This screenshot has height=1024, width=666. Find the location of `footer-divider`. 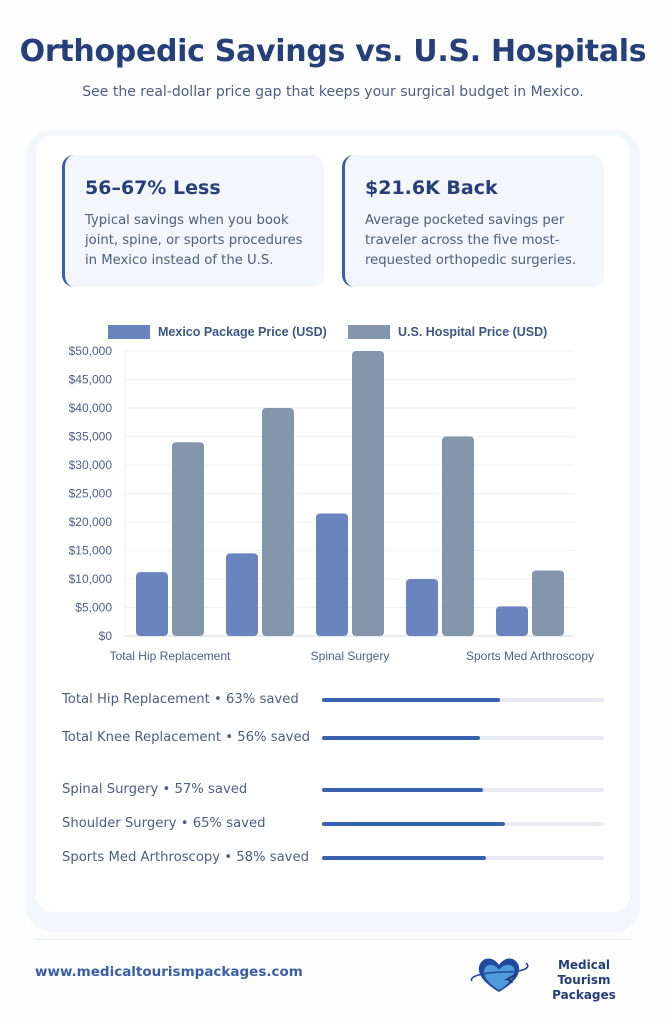

footer-divider is located at coordinates (333, 939).